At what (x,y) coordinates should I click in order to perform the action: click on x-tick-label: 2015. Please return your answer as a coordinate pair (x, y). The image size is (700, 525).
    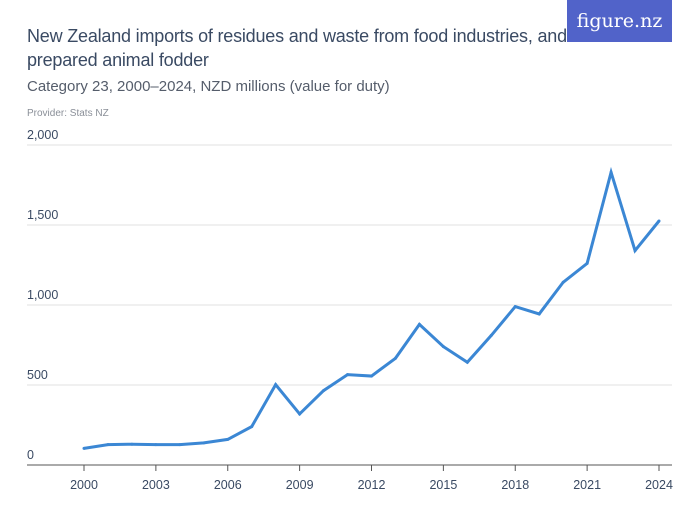
    Looking at the image, I should click on (443, 485).